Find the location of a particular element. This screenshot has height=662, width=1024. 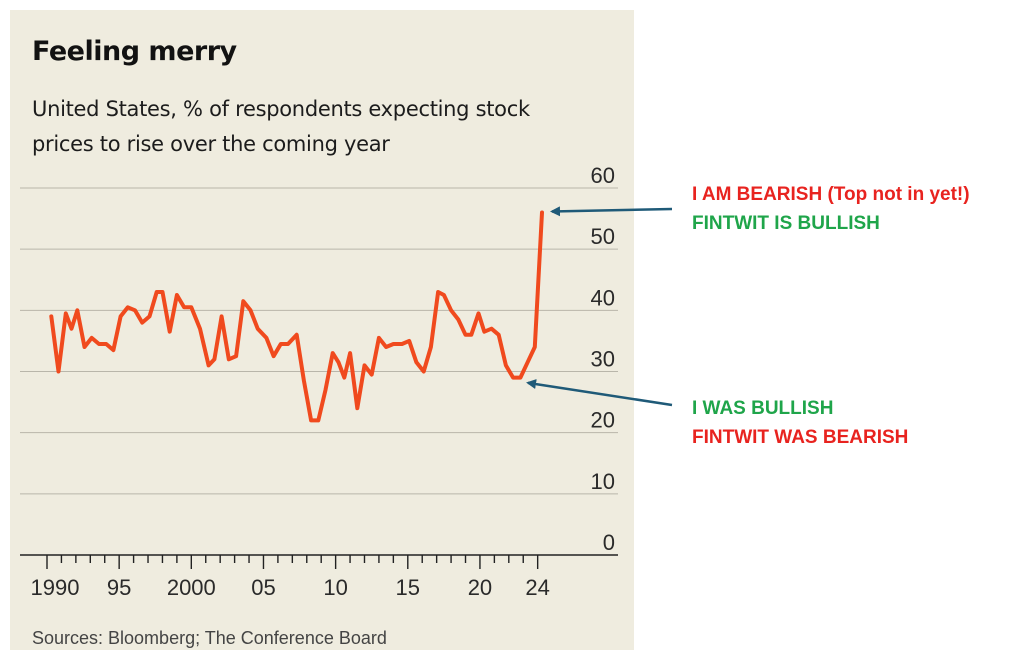

y-tick-label: 60 is located at coordinates (603, 175).